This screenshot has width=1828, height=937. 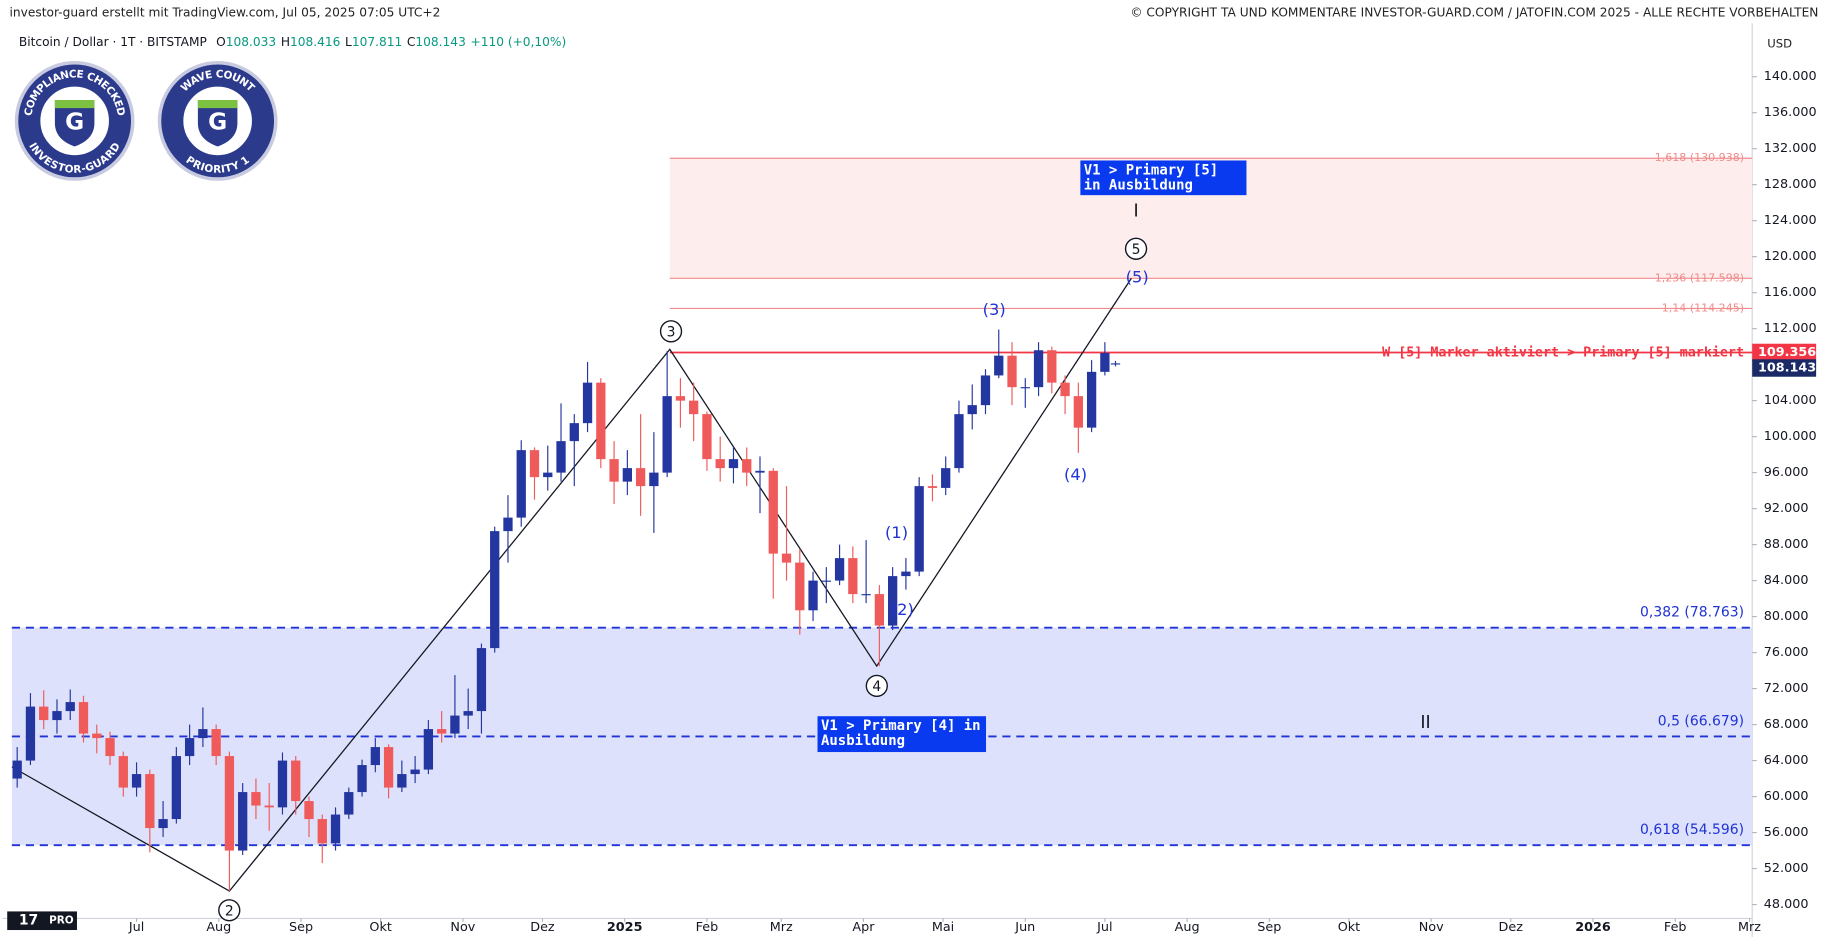 What do you see at coordinates (217, 122) in the screenshot?
I see `badge-g: G` at bounding box center [217, 122].